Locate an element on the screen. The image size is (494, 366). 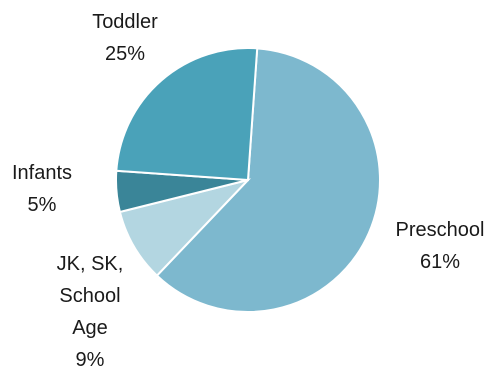
label-toddler: Toddler is located at coordinates (125, 22).